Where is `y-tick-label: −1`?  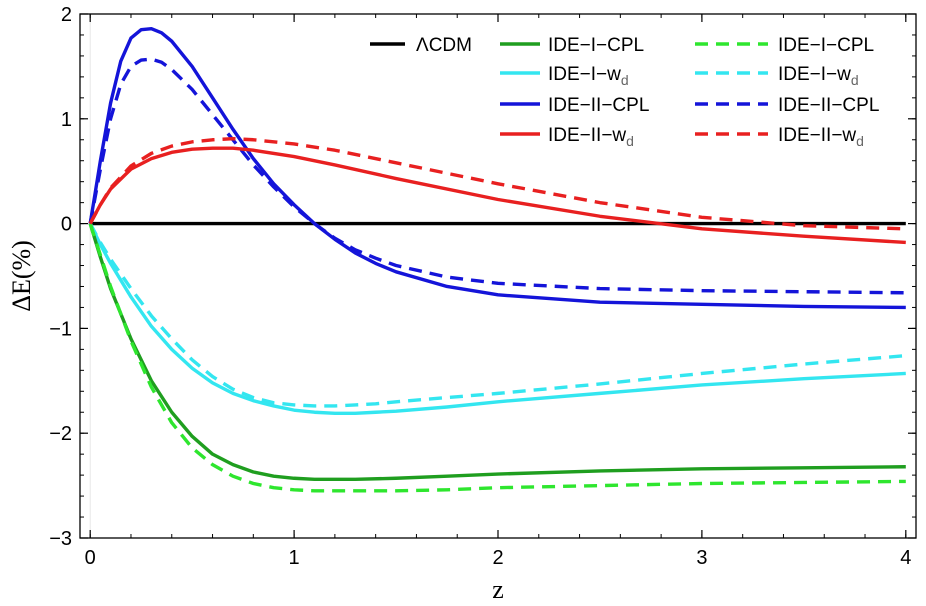
y-tick-label: −1 is located at coordinates (60, 329).